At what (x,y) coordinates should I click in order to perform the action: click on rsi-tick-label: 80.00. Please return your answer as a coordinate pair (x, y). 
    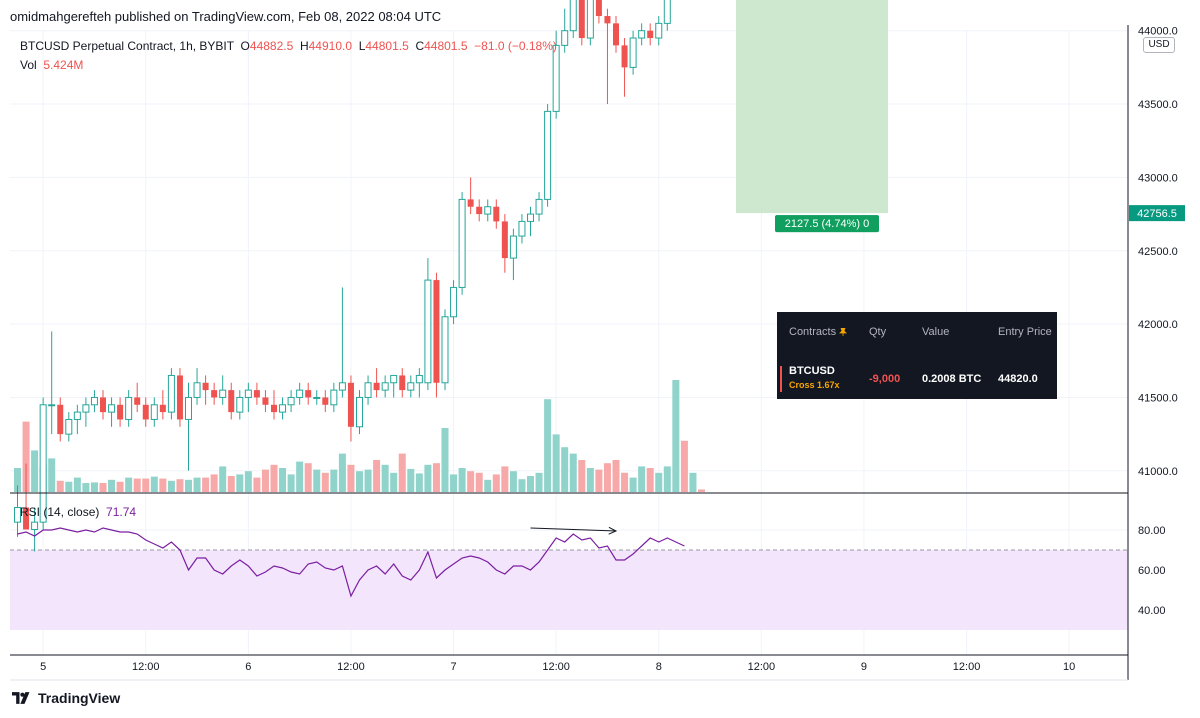
    Looking at the image, I should click on (1152, 531).